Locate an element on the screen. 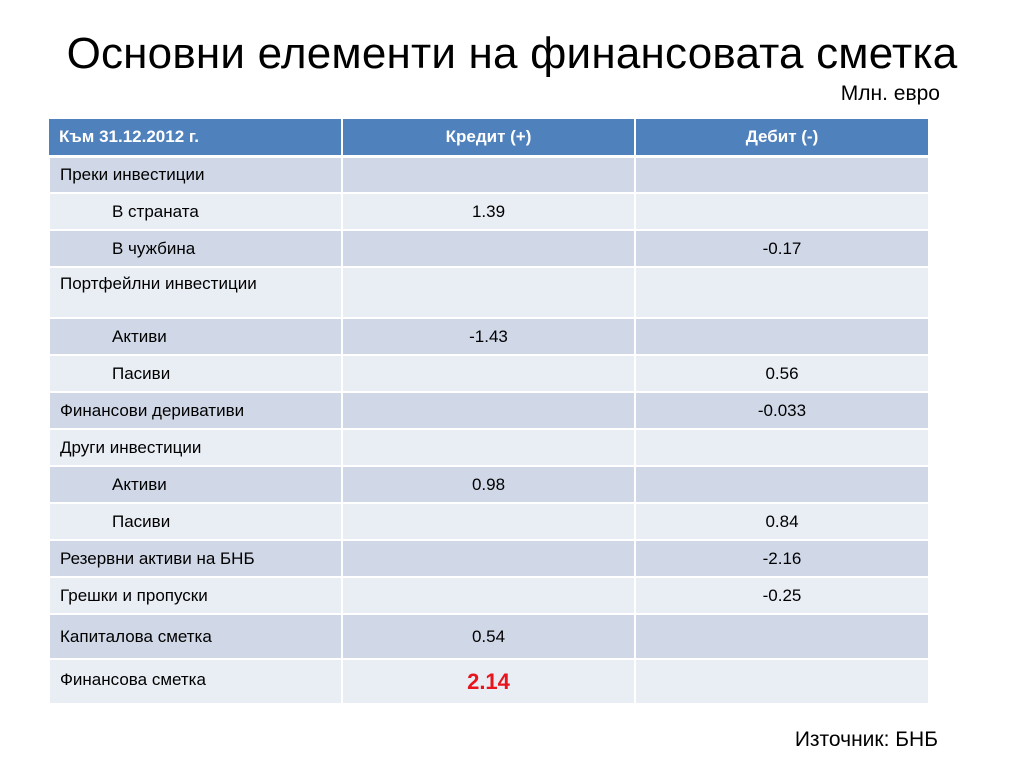 Image resolution: width=1024 pixels, height=768 pixels. debit-cell: -2.16 is located at coordinates (782, 558).